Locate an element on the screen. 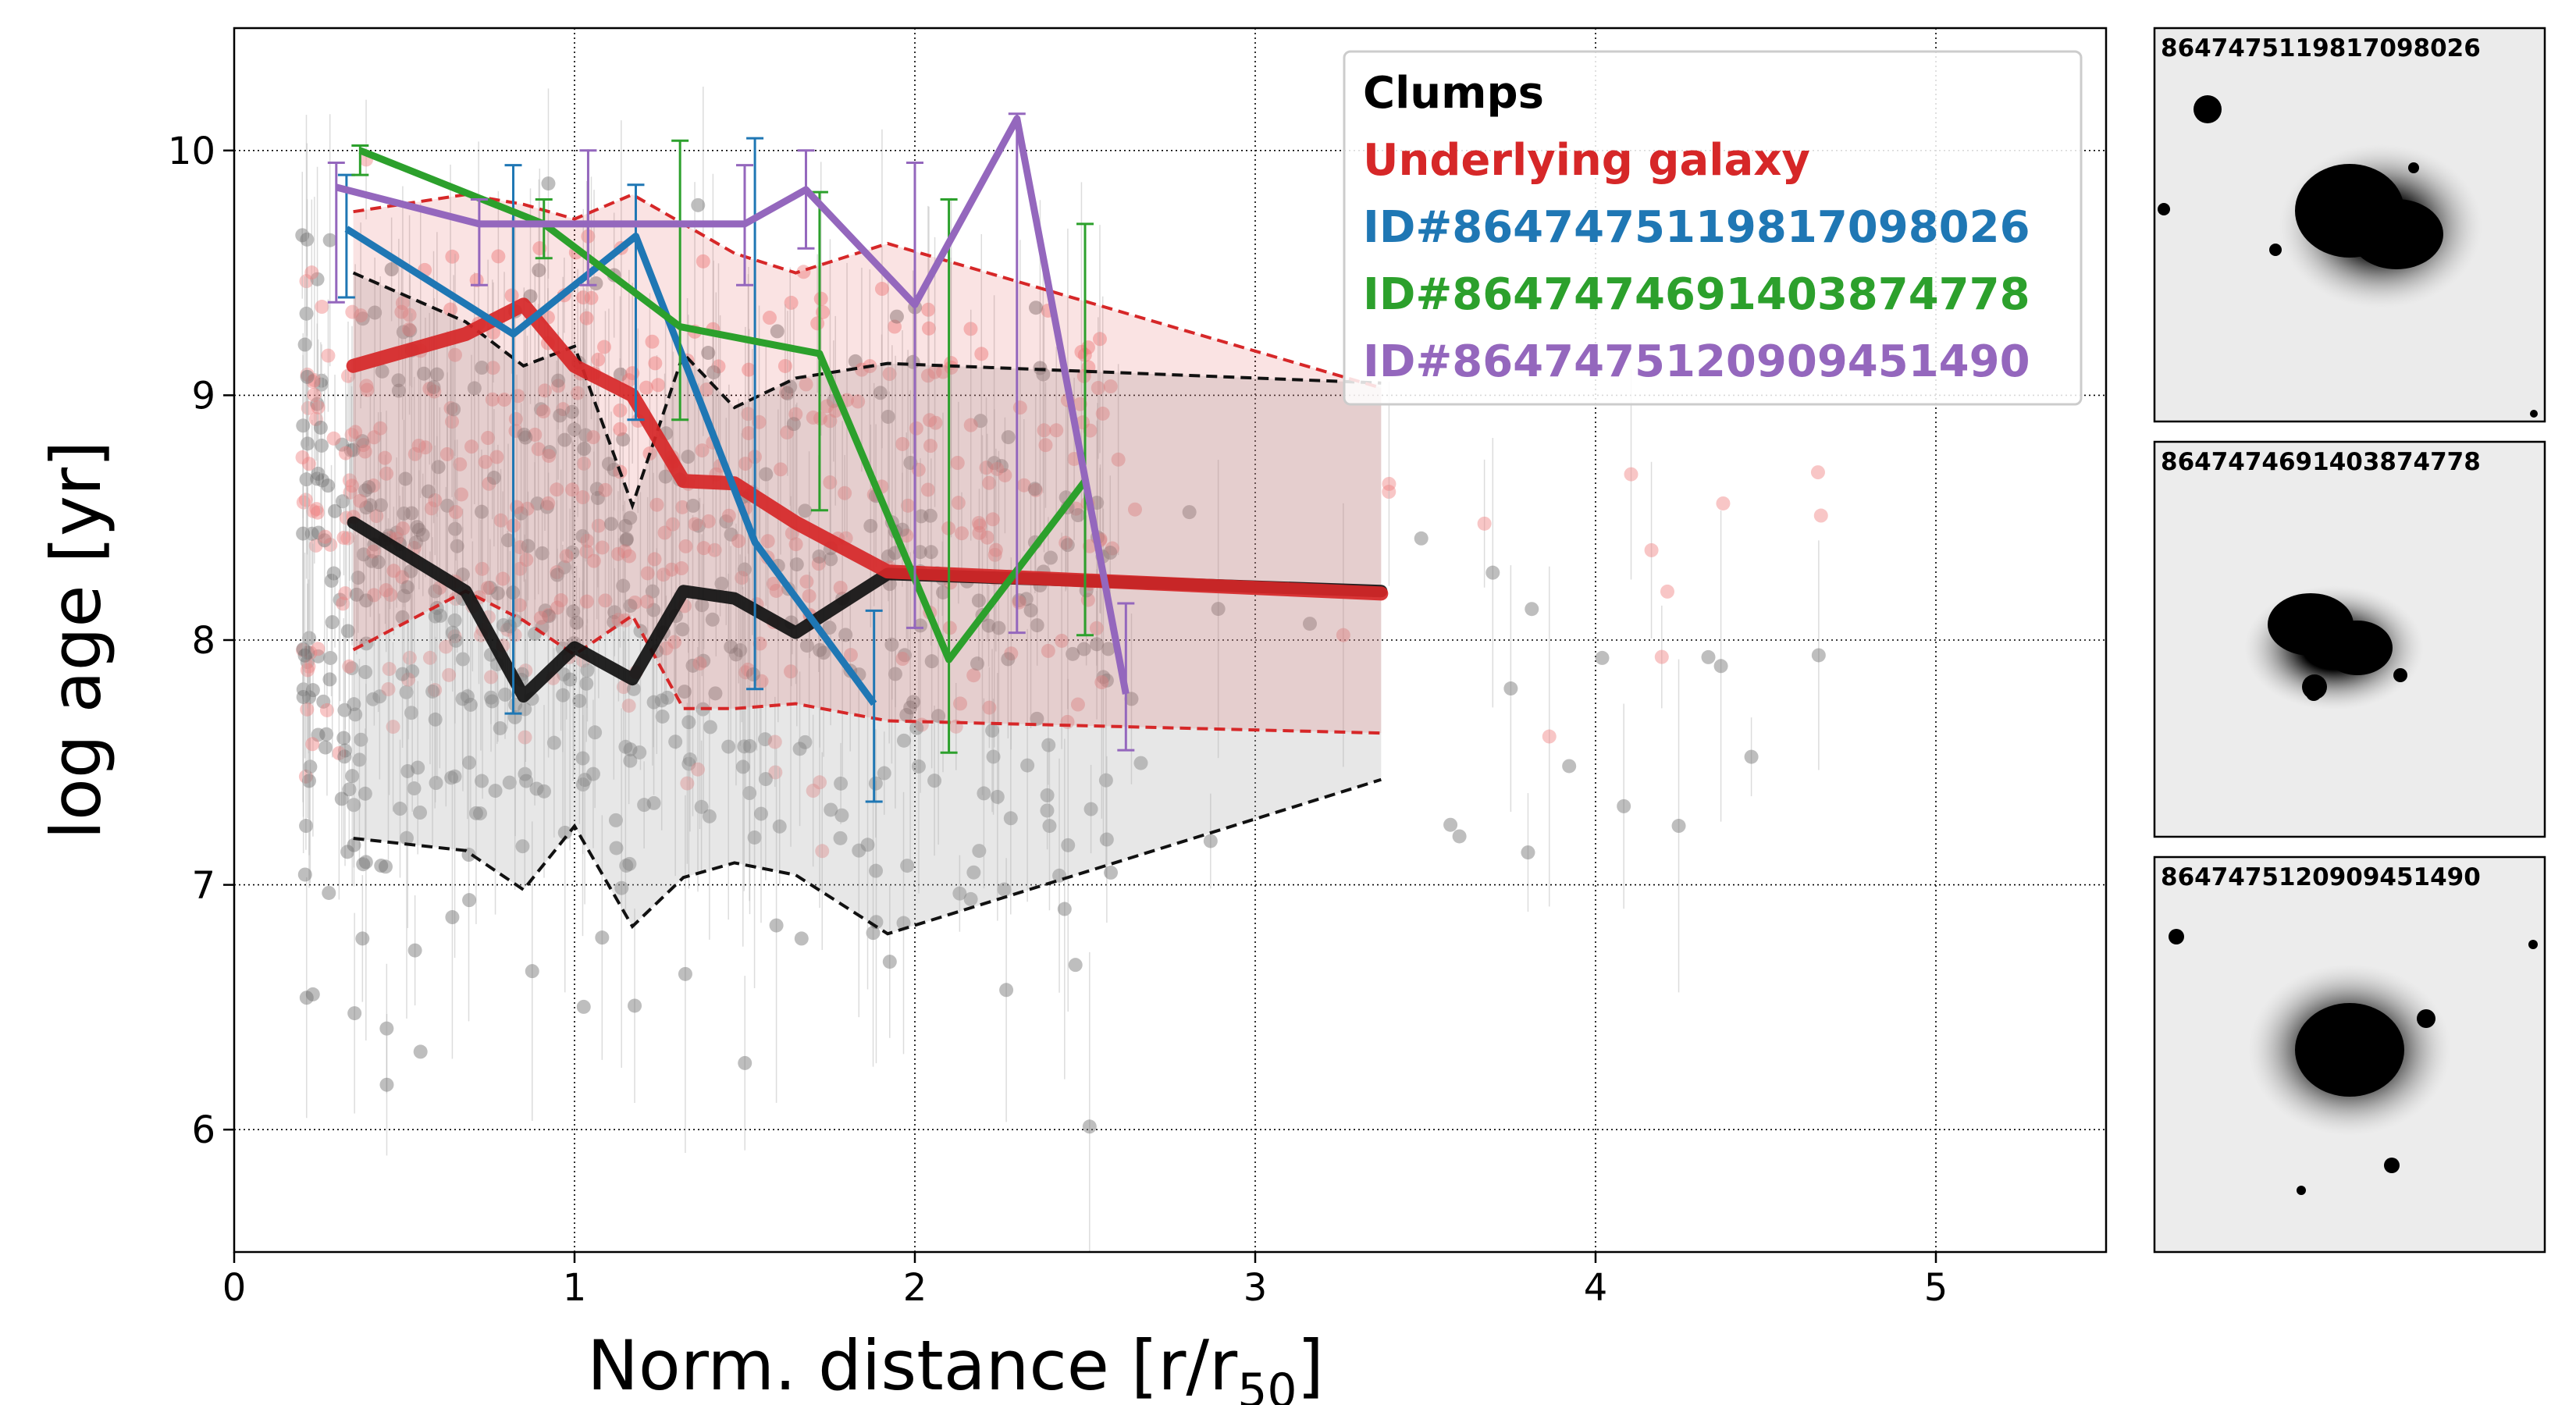  x-axis-label-end: ] is located at coordinates (1310, 1365).